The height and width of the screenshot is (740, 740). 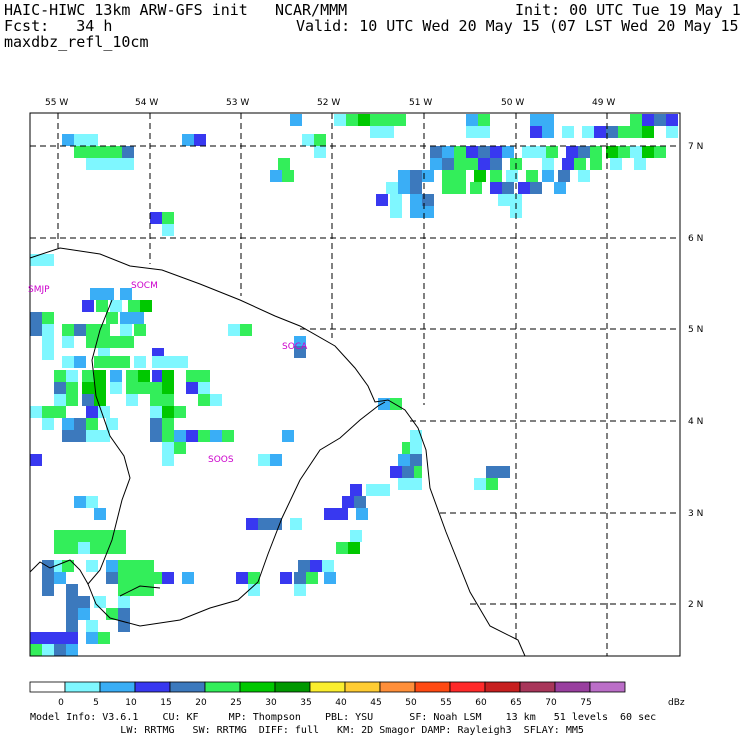 What do you see at coordinates (221, 460) in the screenshot?
I see `station-soos: SOOS` at bounding box center [221, 460].